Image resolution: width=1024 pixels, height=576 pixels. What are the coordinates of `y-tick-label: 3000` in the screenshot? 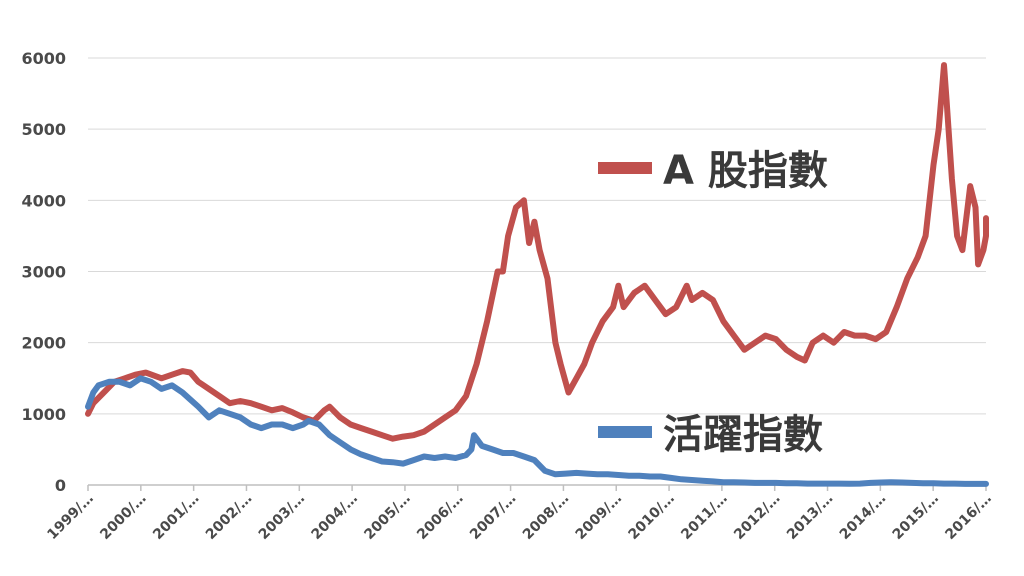 It's located at (43, 272).